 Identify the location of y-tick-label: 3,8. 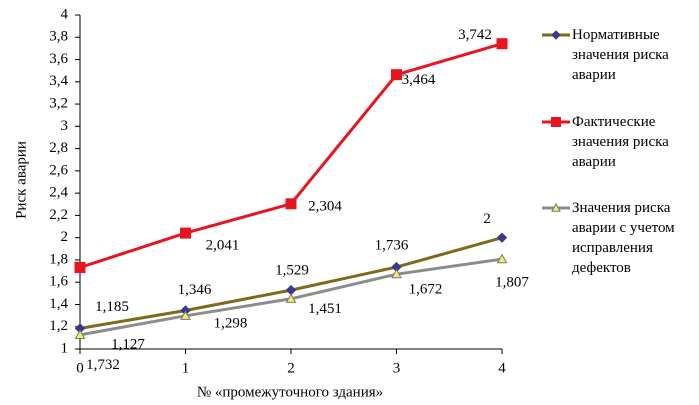
(58, 37).